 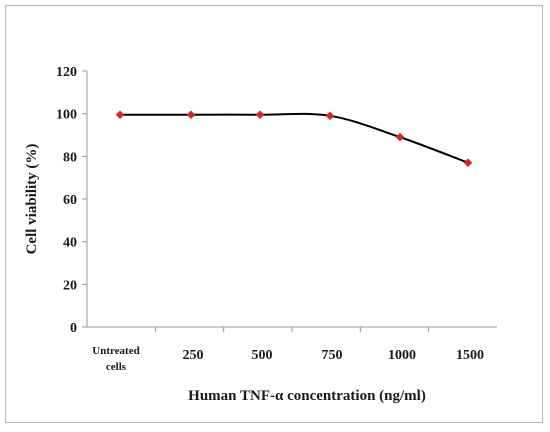 I want to click on x-tick-label: 1500, so click(x=470, y=355).